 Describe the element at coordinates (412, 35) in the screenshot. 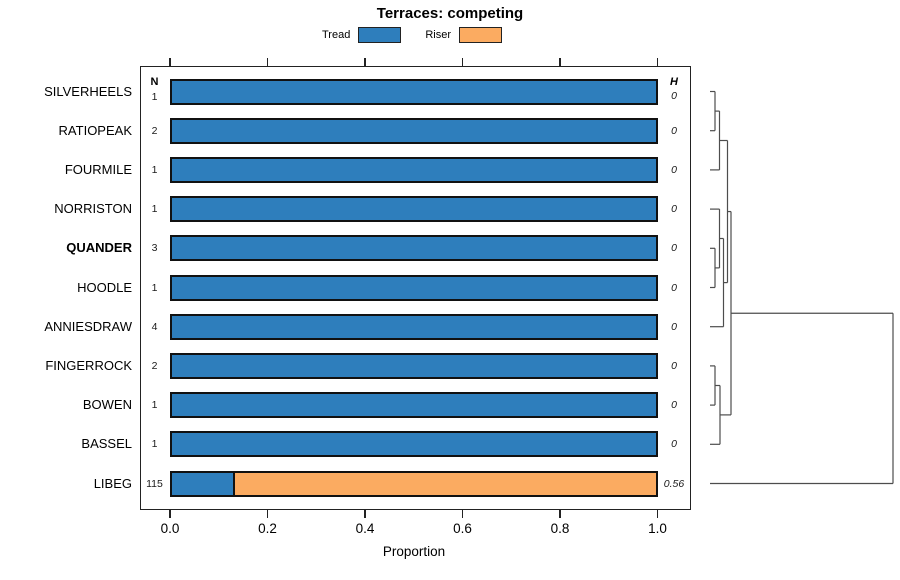

I see `legend: Tread Riser` at that location.